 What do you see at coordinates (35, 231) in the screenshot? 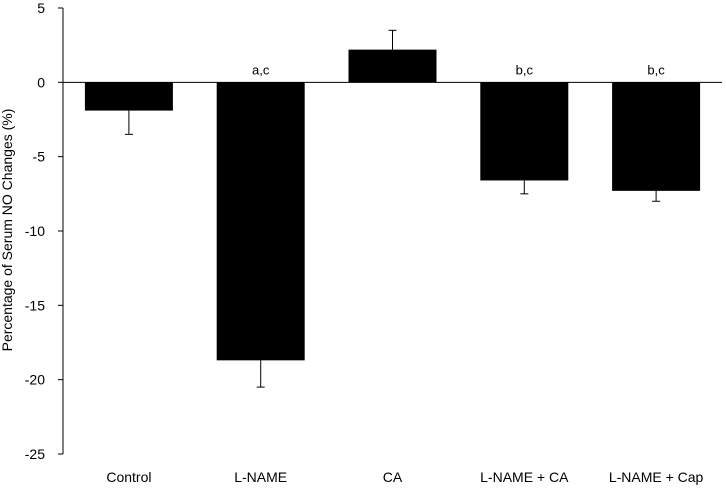
I see `y-tick-label: -10` at bounding box center [35, 231].